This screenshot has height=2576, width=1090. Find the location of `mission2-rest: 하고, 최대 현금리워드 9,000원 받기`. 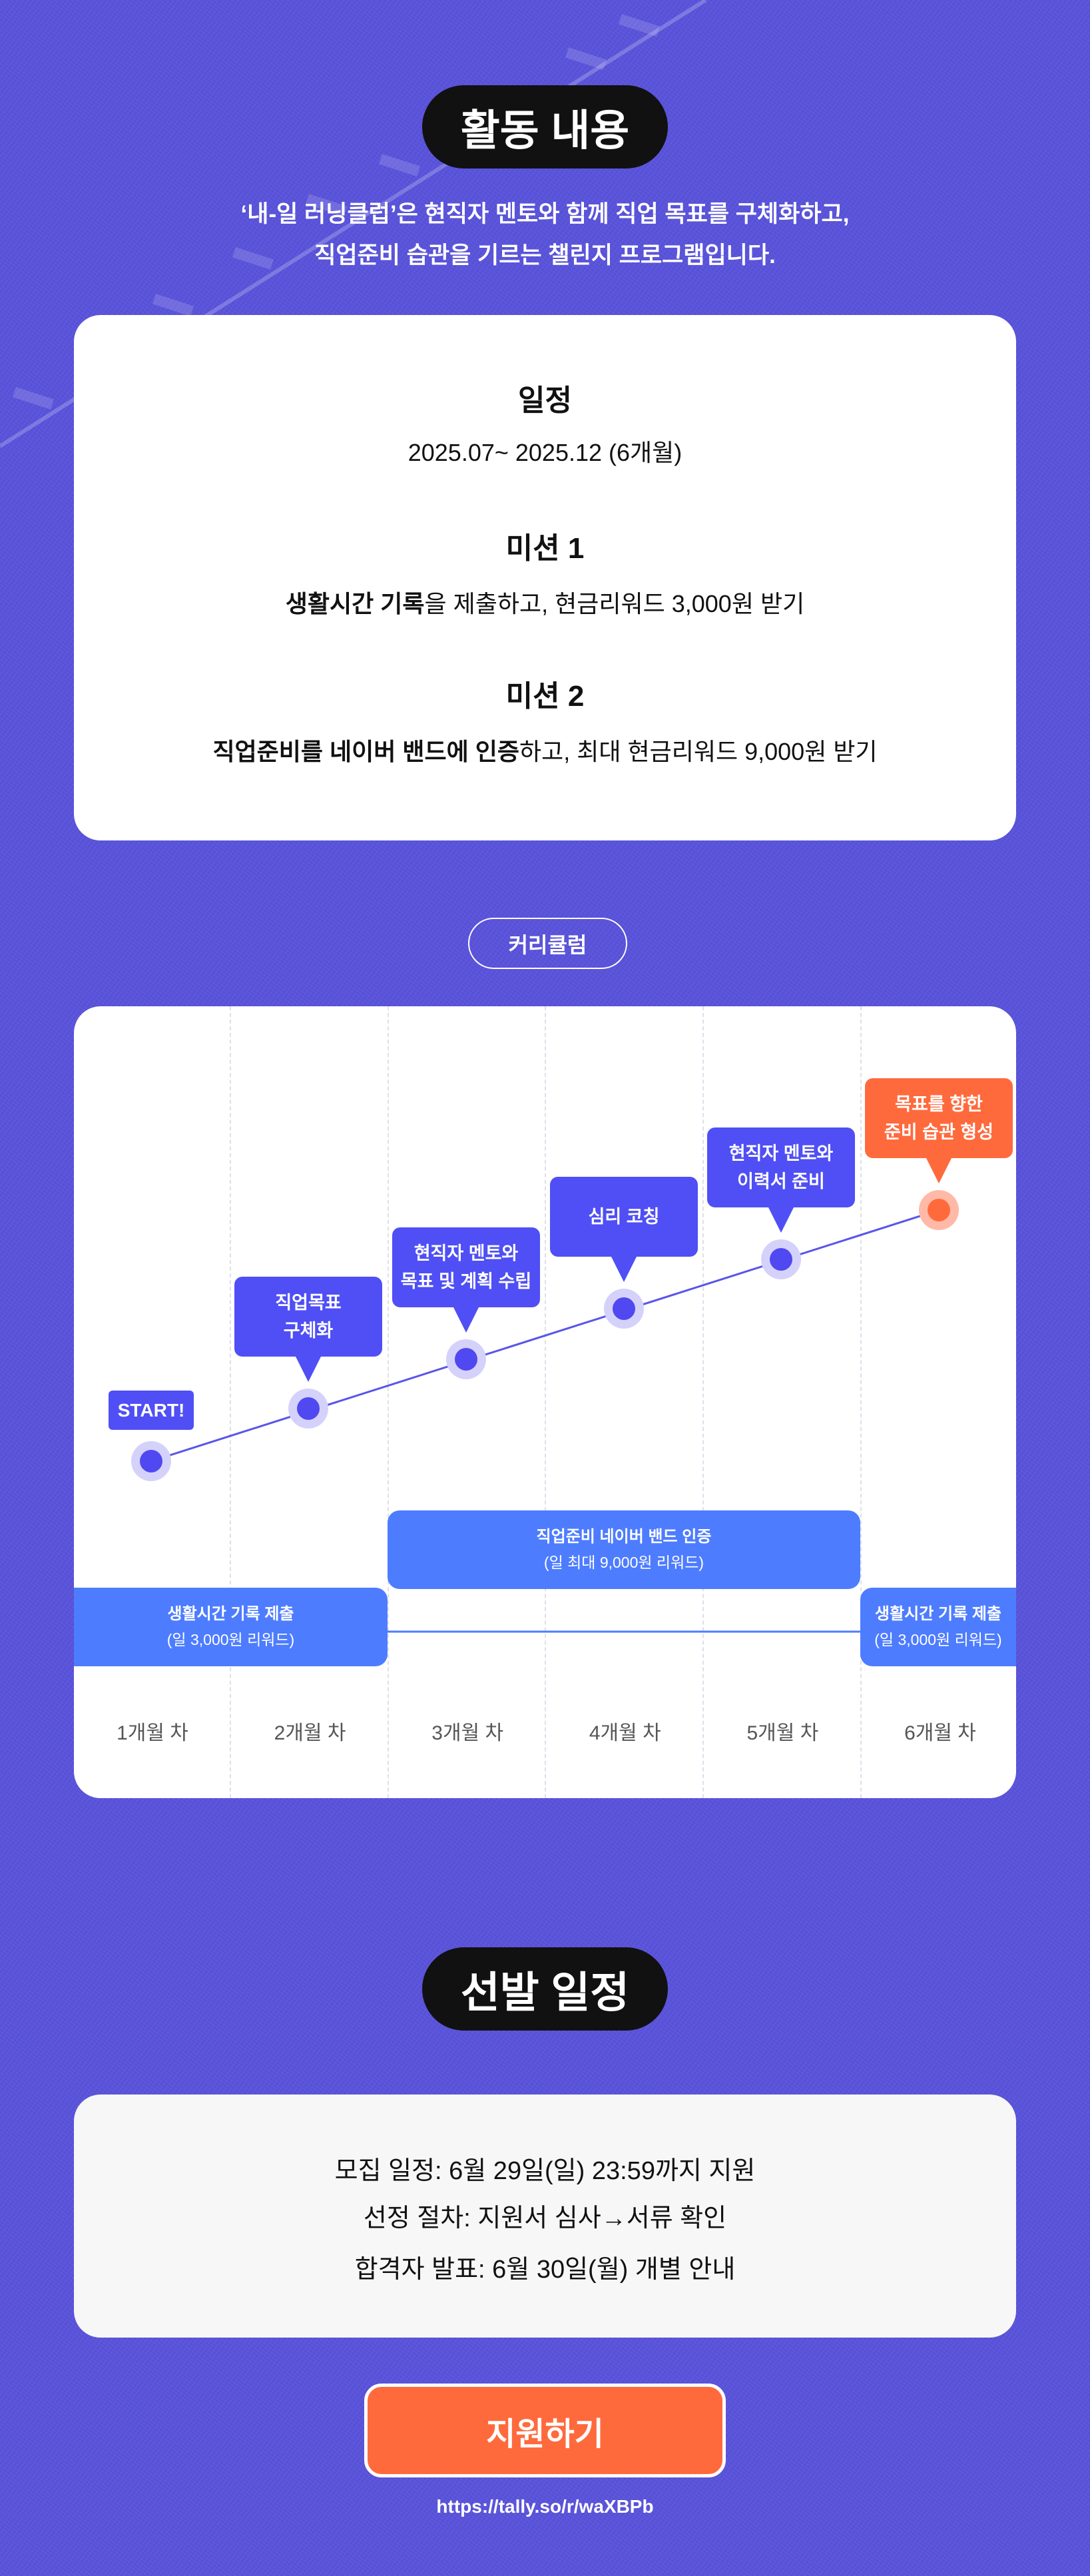

mission2-rest: 하고, 최대 현금리워드 9,000원 받기 is located at coordinates (698, 751).